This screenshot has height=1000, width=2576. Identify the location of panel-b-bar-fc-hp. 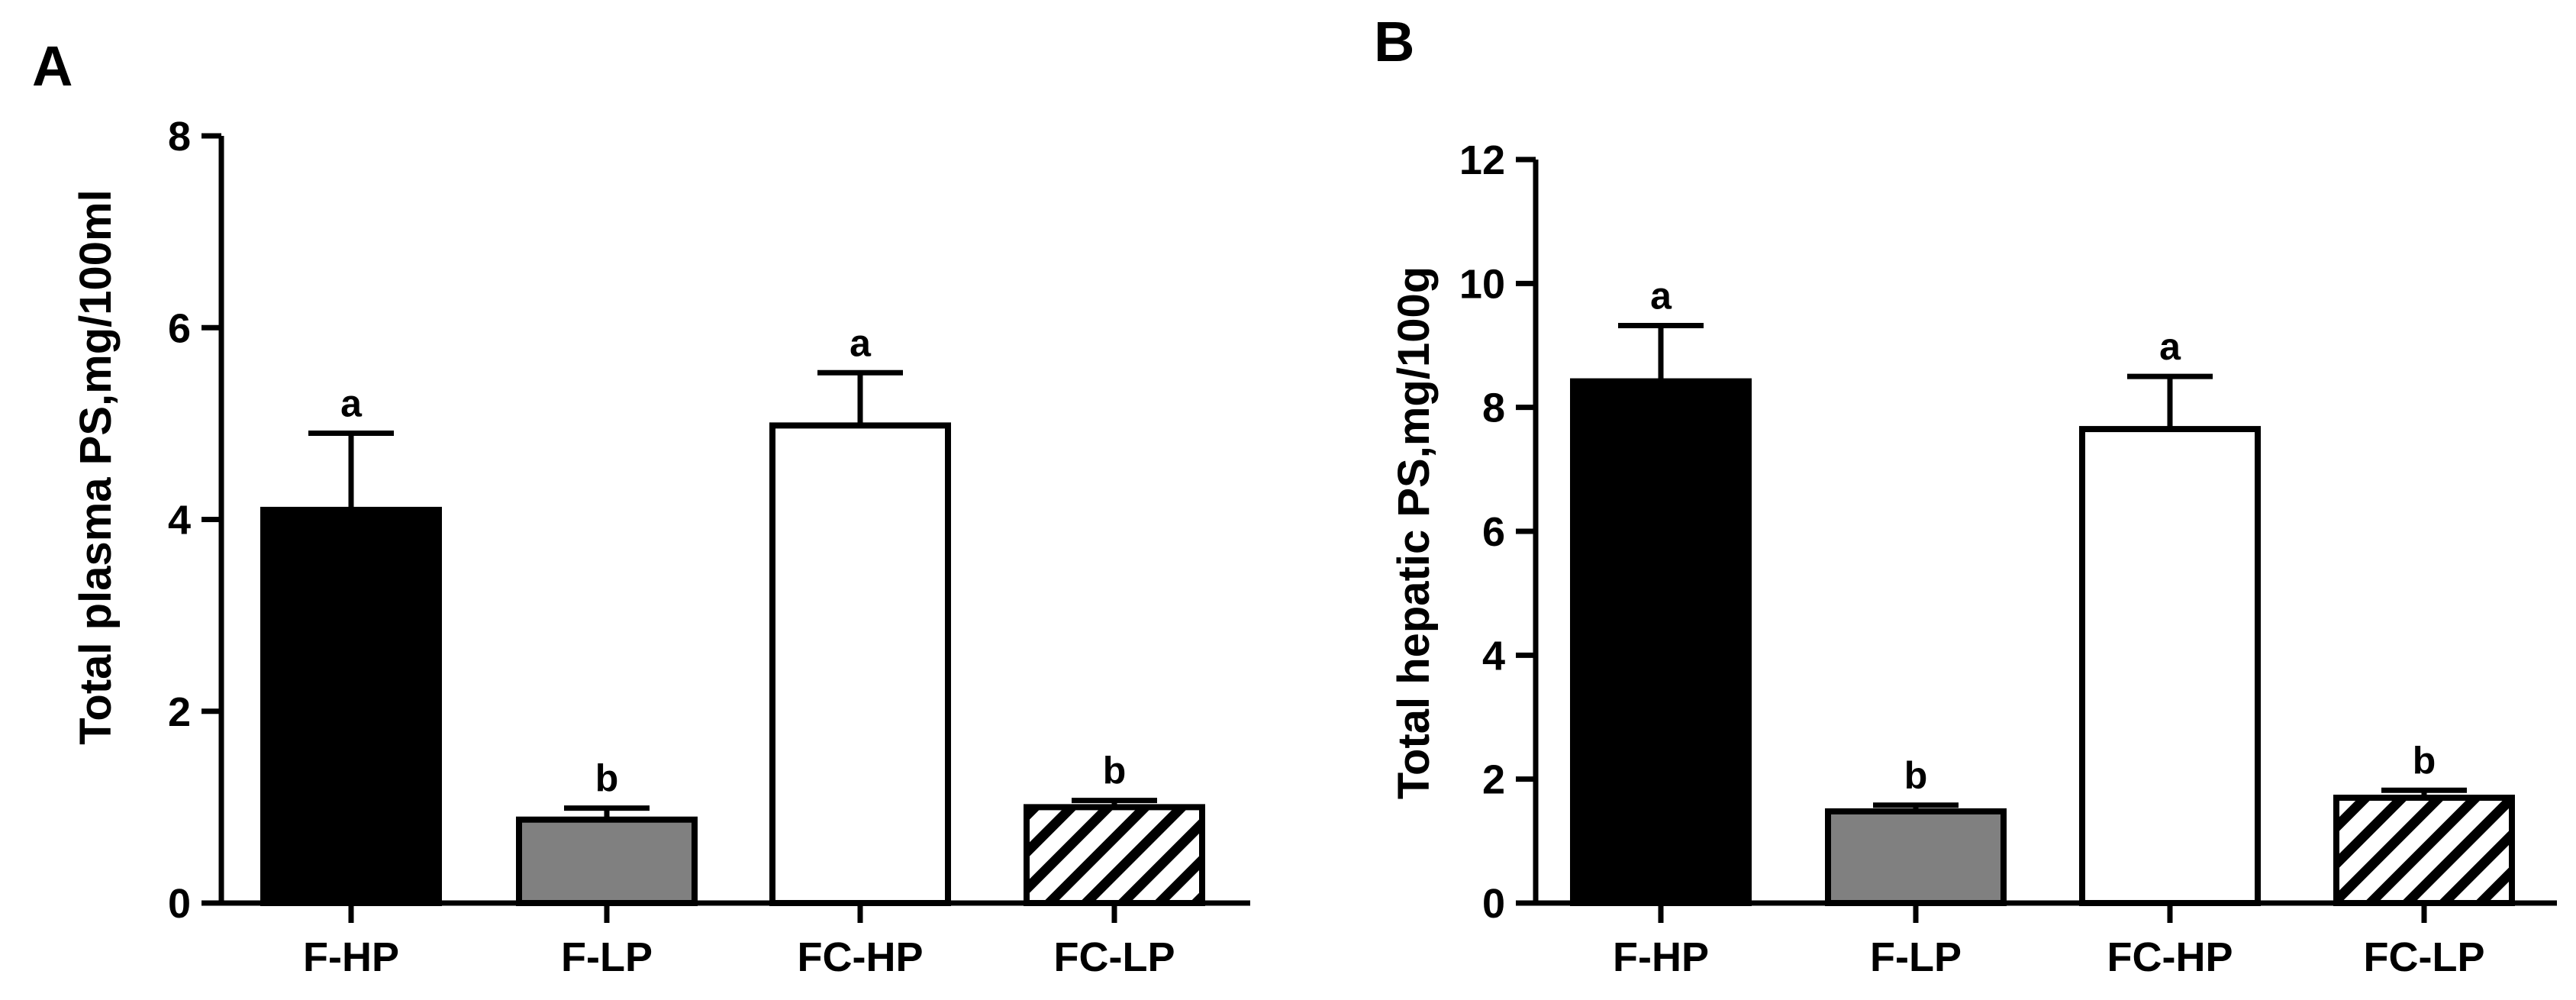
(2170, 666).